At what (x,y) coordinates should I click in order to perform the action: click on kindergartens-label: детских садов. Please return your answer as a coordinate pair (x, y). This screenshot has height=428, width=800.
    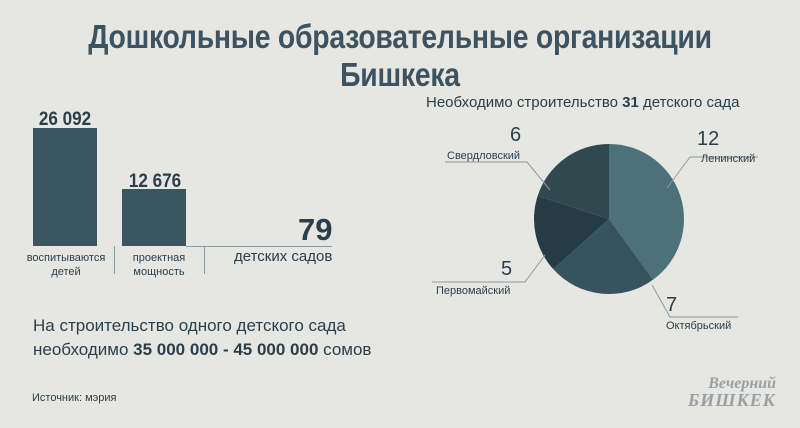
    Looking at the image, I should click on (283, 256).